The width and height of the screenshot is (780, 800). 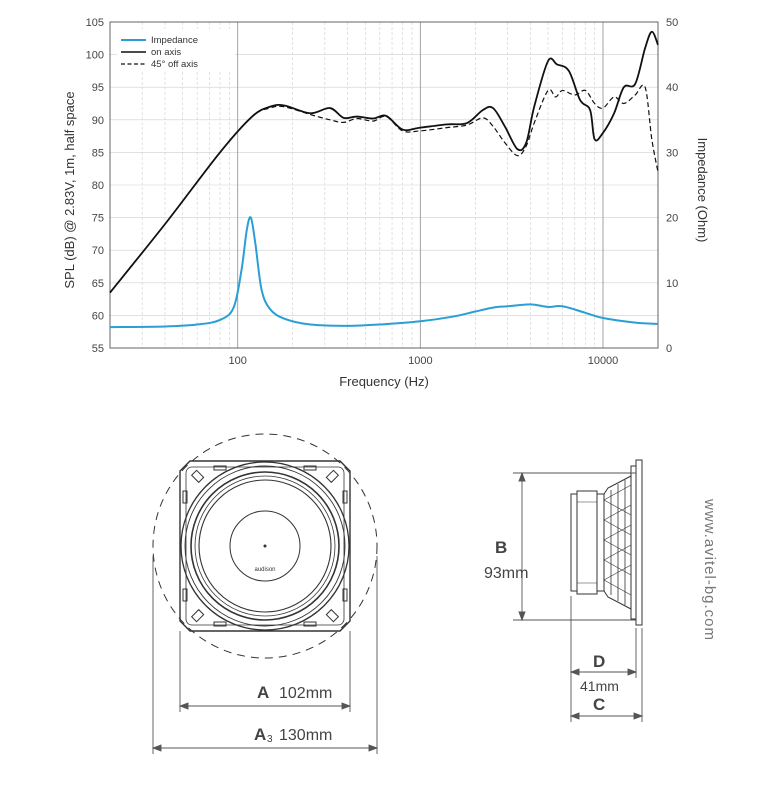 I want to click on dim-d-value: 41mm, so click(x=599, y=686).